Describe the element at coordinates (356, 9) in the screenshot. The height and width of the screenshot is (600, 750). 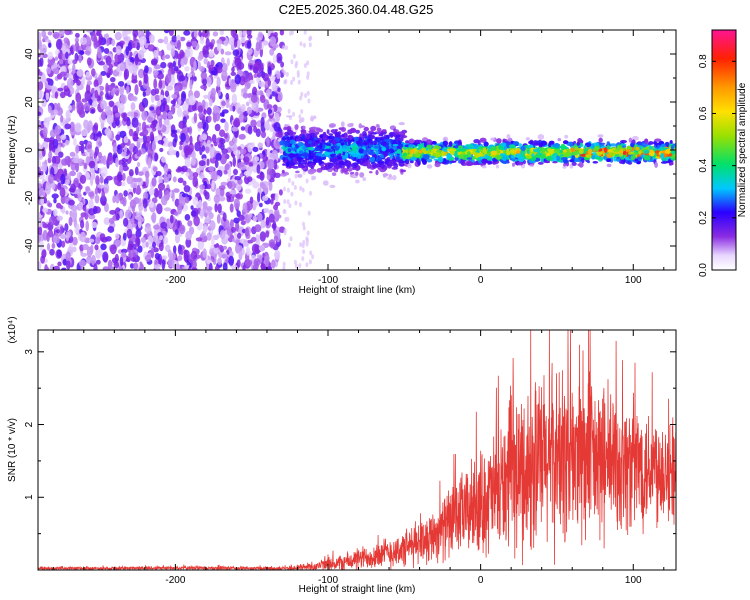
I see `figure-title: C2E5.2025.360.04.48.G25` at that location.